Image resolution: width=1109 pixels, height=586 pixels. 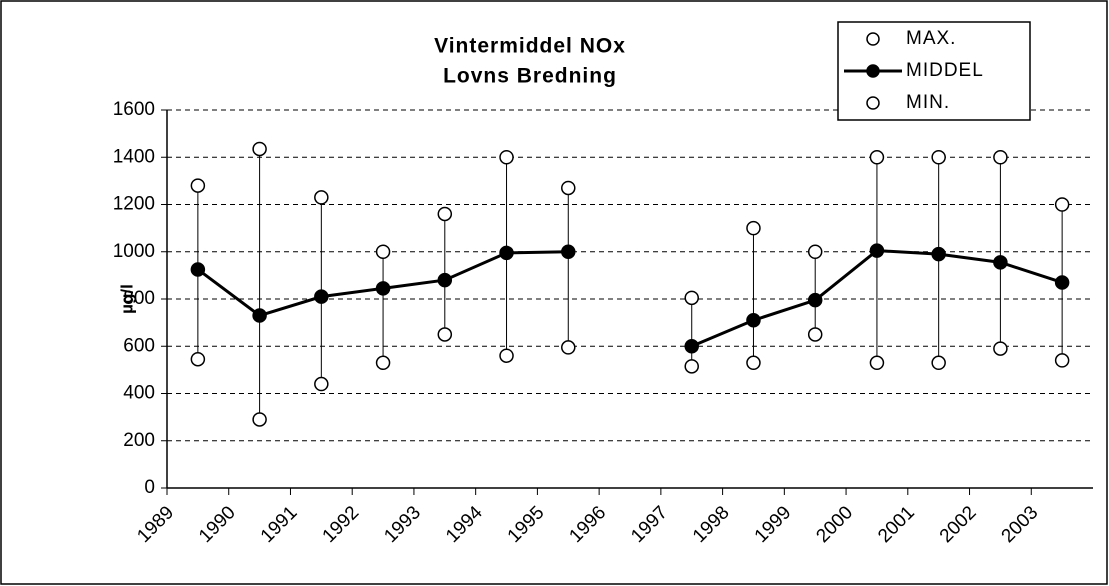 What do you see at coordinates (134, 251) in the screenshot?
I see `y-tick-label: 1000` at bounding box center [134, 251].